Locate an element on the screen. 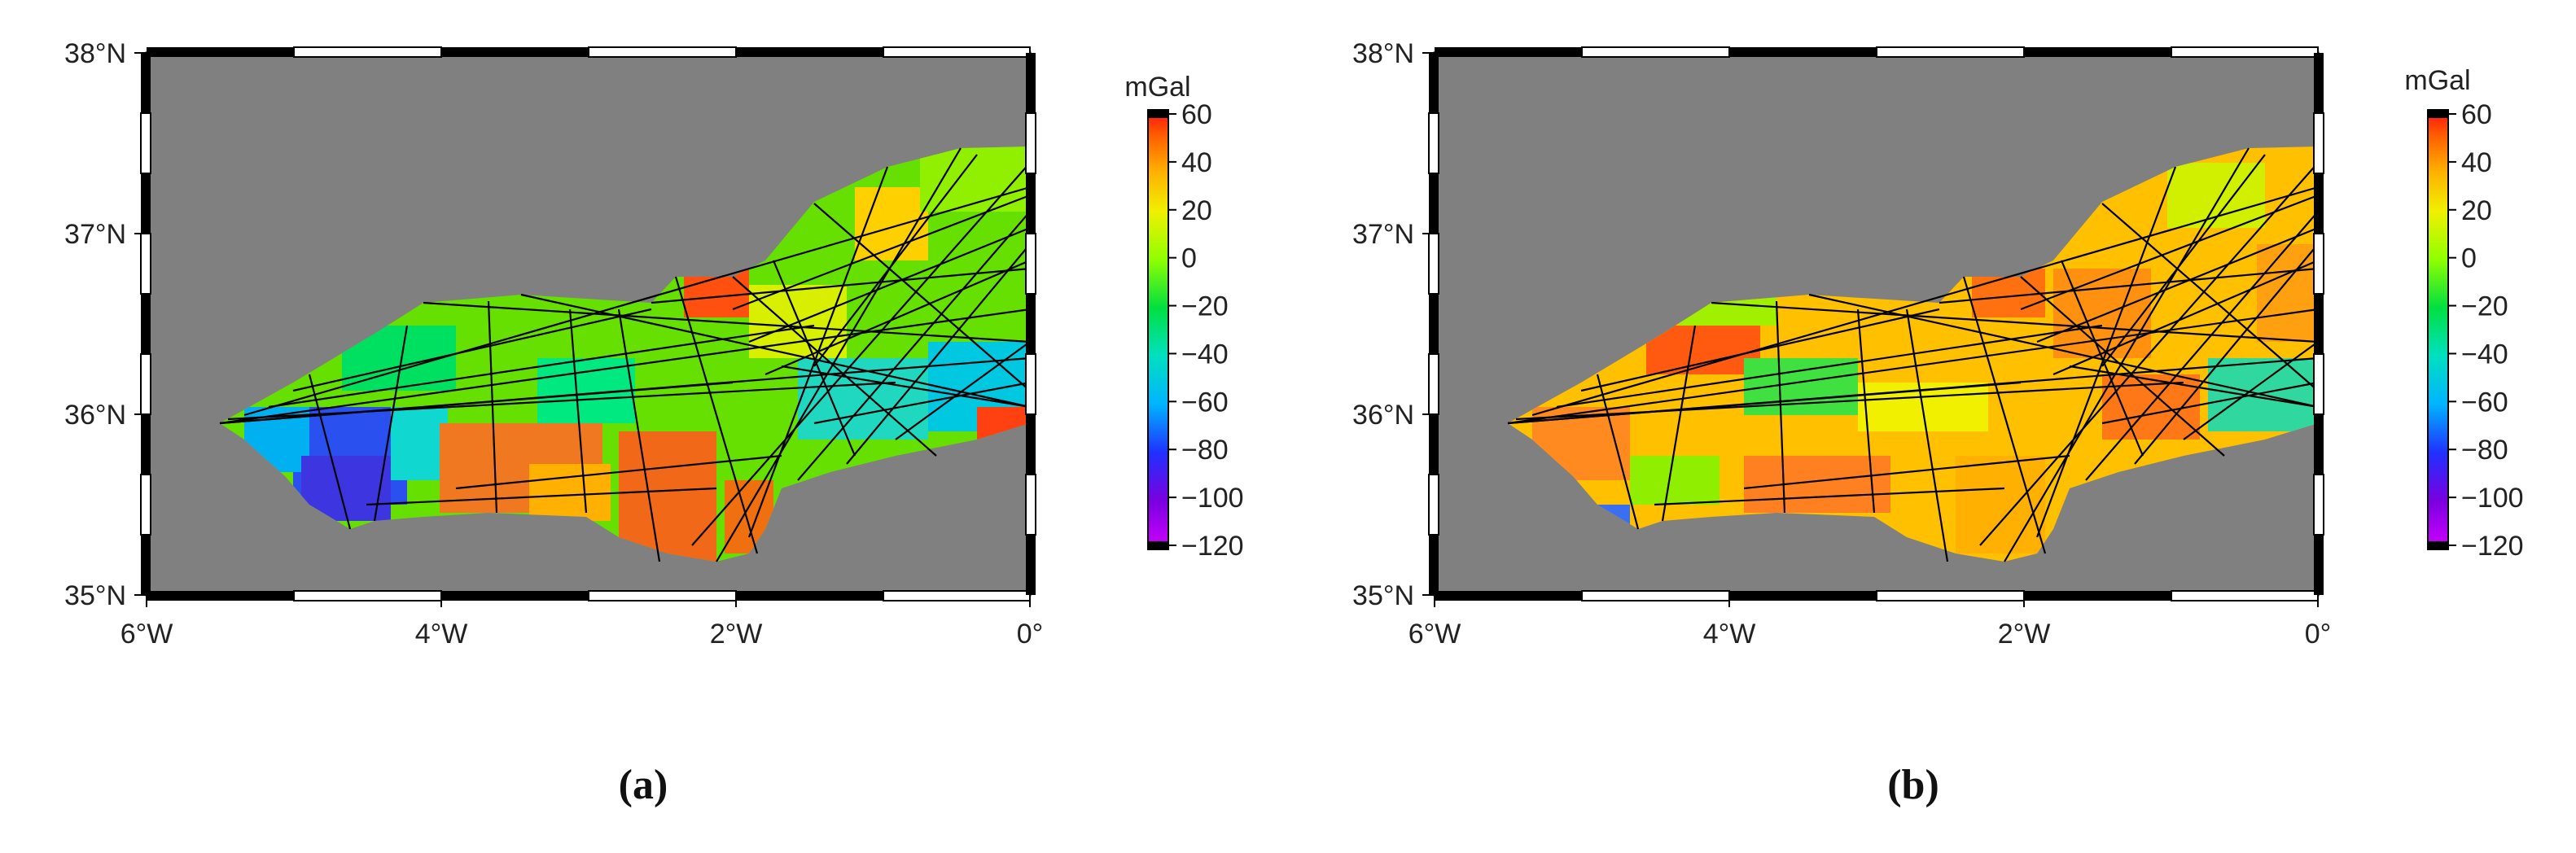  colorbar-b: mGal 60 40 20 0 −20 −40 −60 −80 −100 −120 is located at coordinates (2463, 313).